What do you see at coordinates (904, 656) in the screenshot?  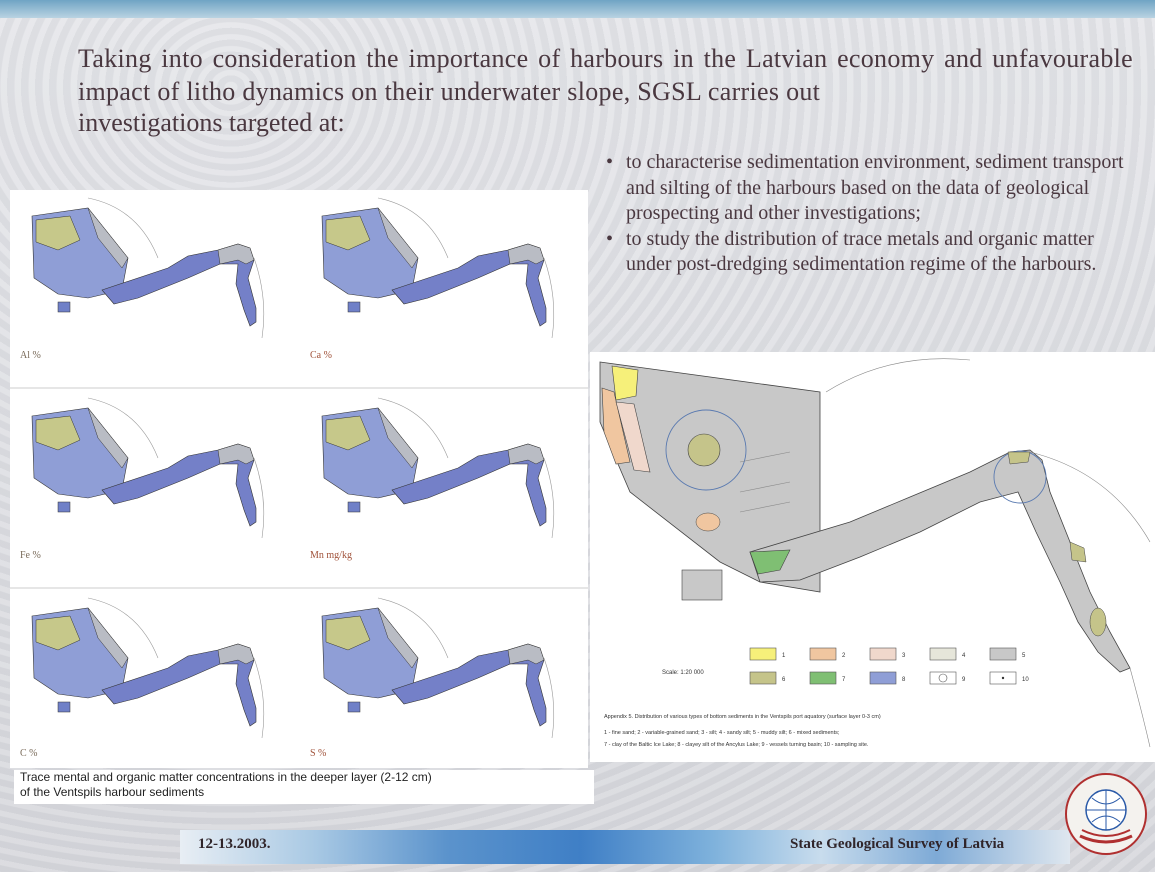 I see `legend-label: 3` at bounding box center [904, 656].